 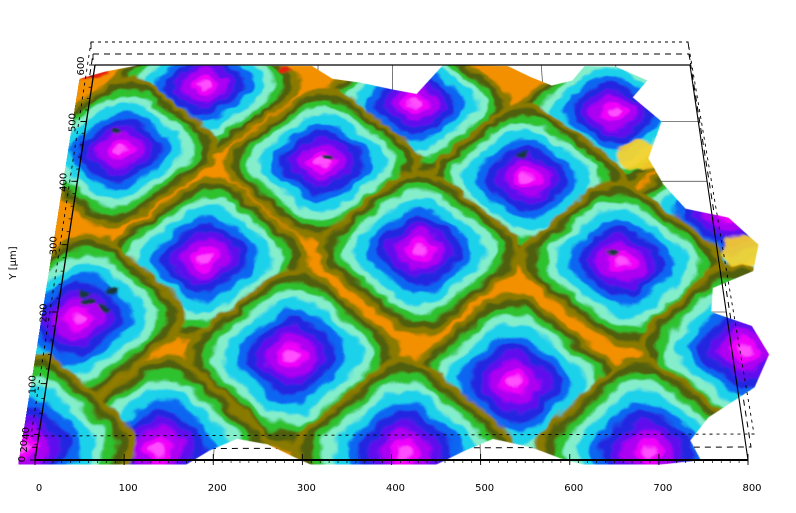 I want to click on y-axis-title: Y [µm], so click(x=13, y=263).